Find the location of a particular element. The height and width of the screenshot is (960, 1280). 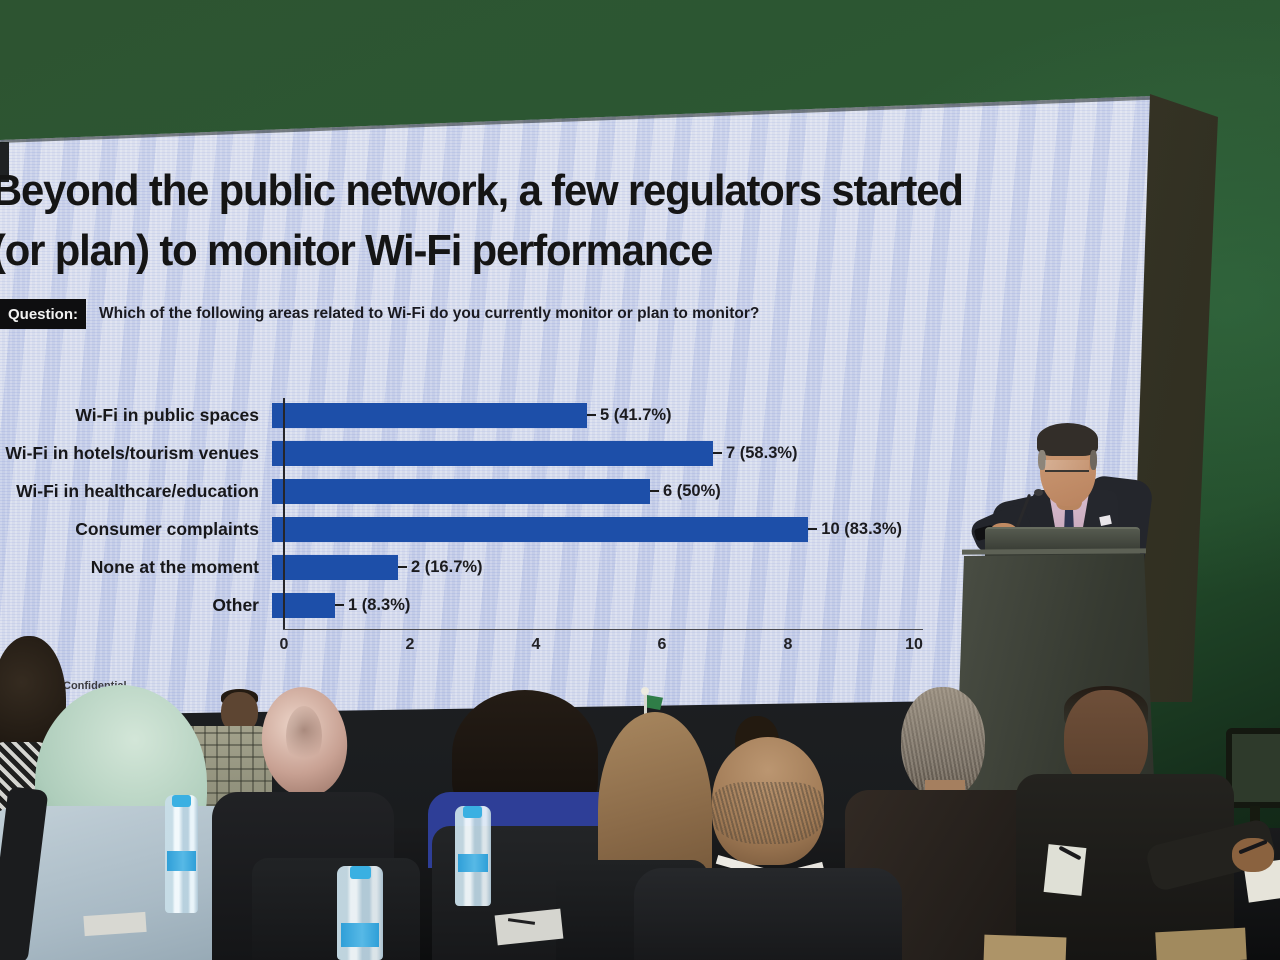

bar-area: 5 (41.7%) is located at coordinates (587, 415).